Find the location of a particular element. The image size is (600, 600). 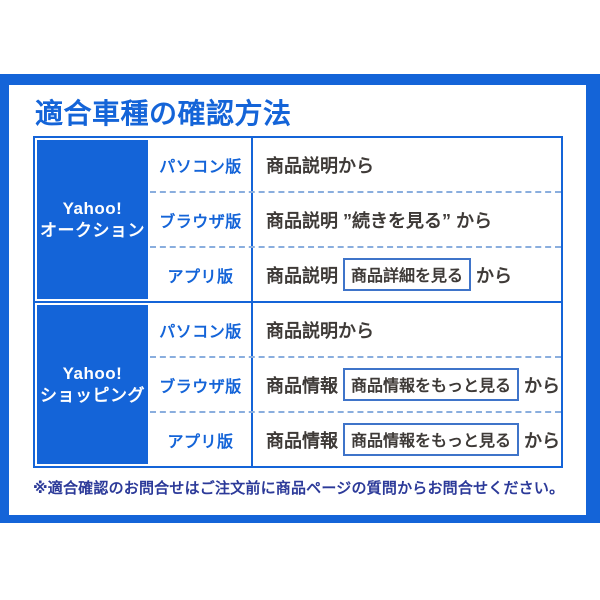

method-cell: 商品説明 ”続きを見る” から is located at coordinates (407, 219).